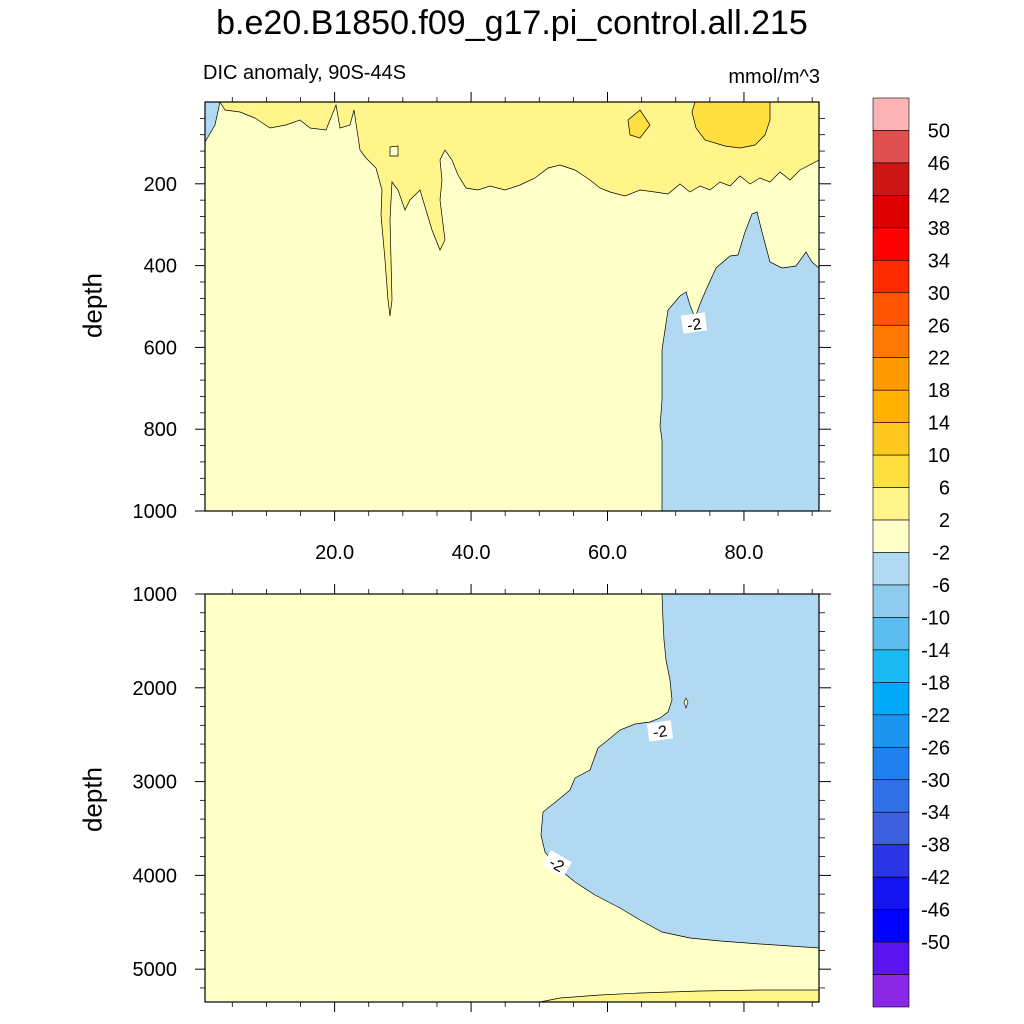  Describe the element at coordinates (939, 261) in the screenshot. I see `colorbar-label: 34` at that location.